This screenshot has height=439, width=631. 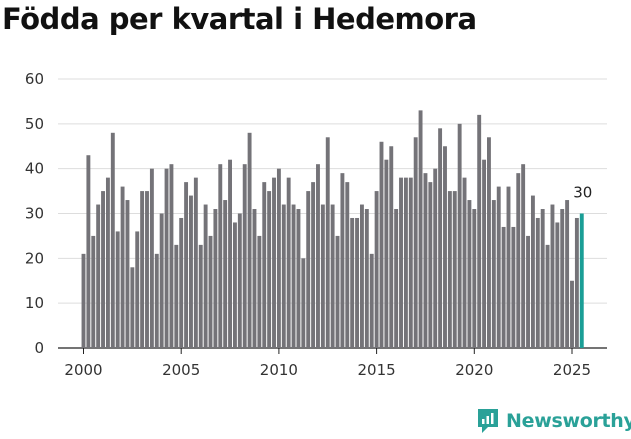 I want to click on y-tick-label: 20, so click(x=34, y=258).